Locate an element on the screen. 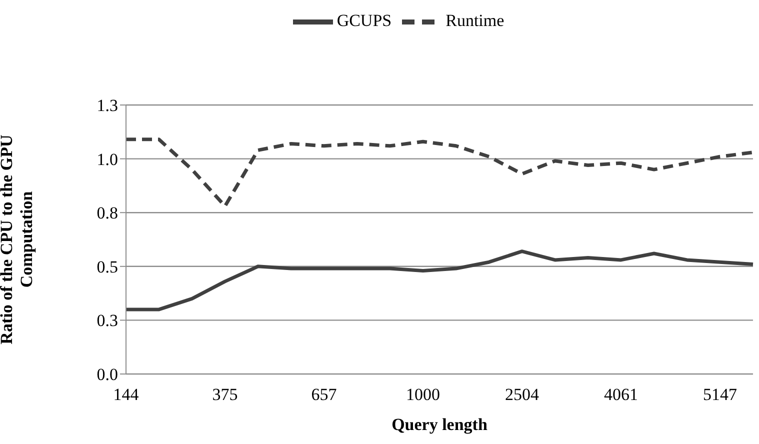 The height and width of the screenshot is (444, 759). legend-label: GCUPS is located at coordinates (364, 20).